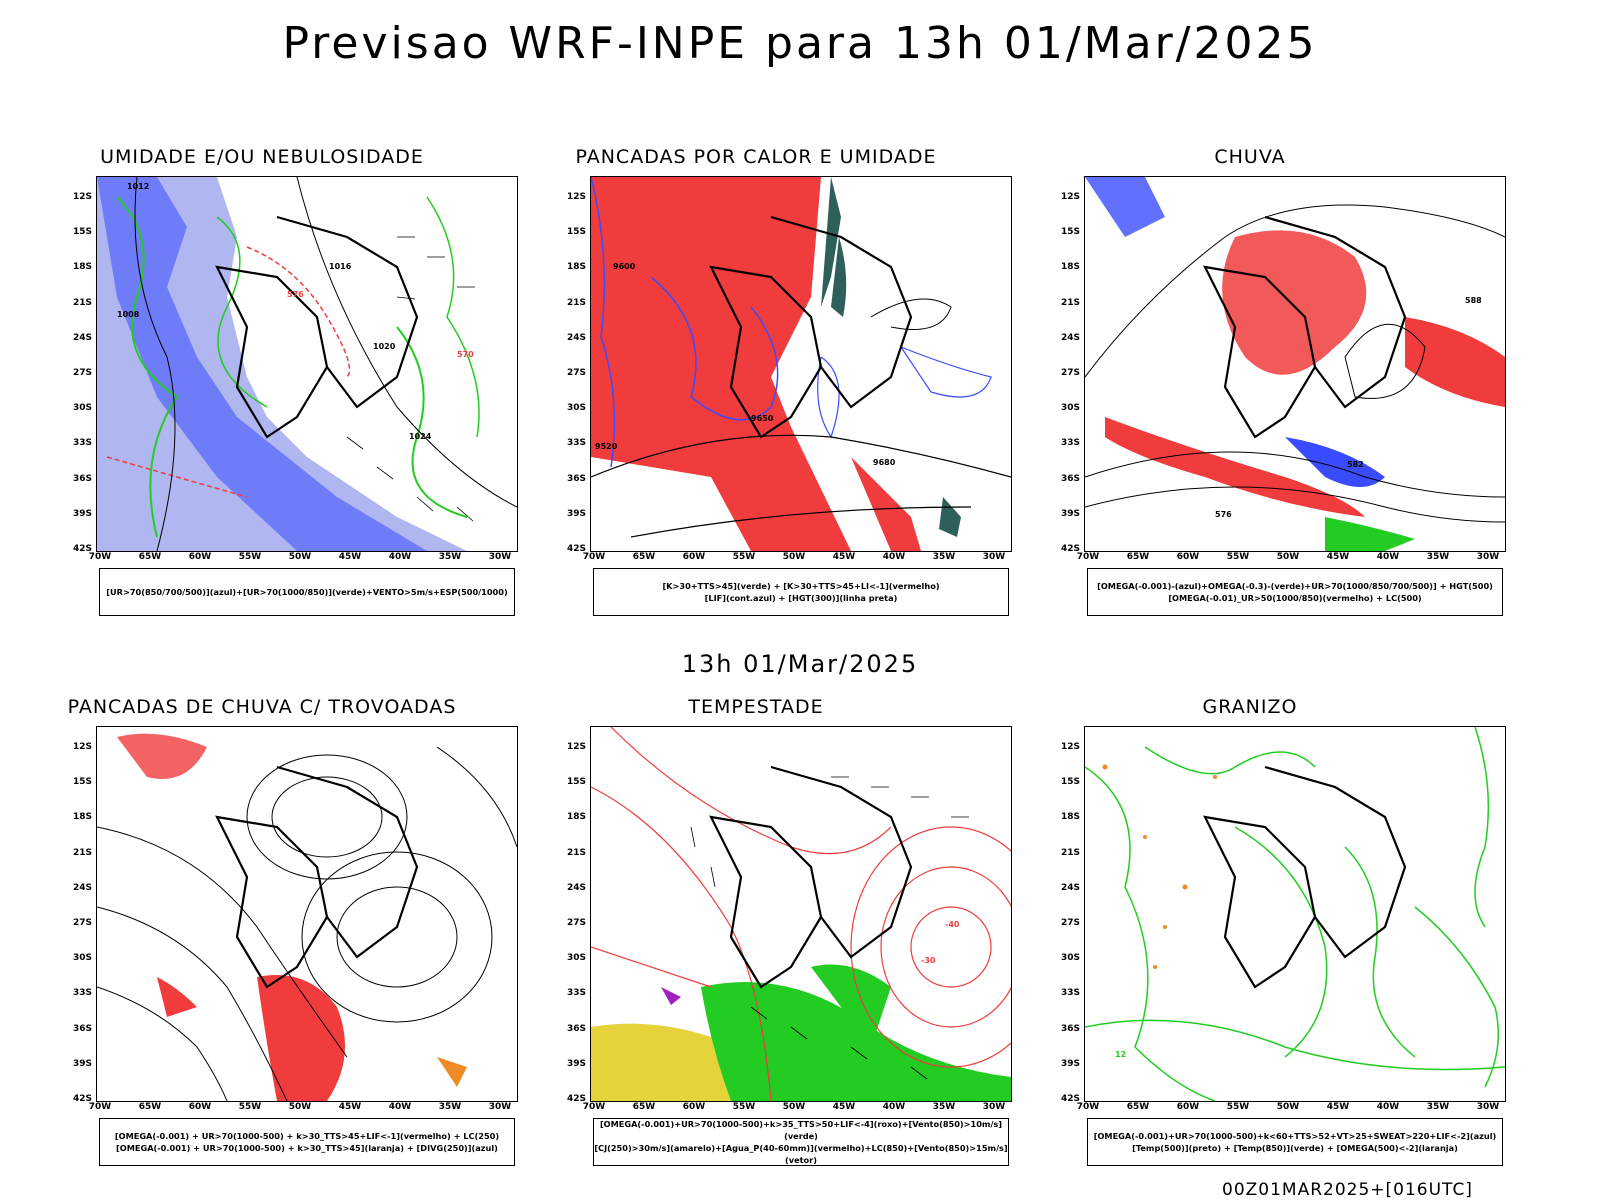 The width and height of the screenshot is (1600, 1200). I want to click on map-granizo: 12, so click(1295, 914).